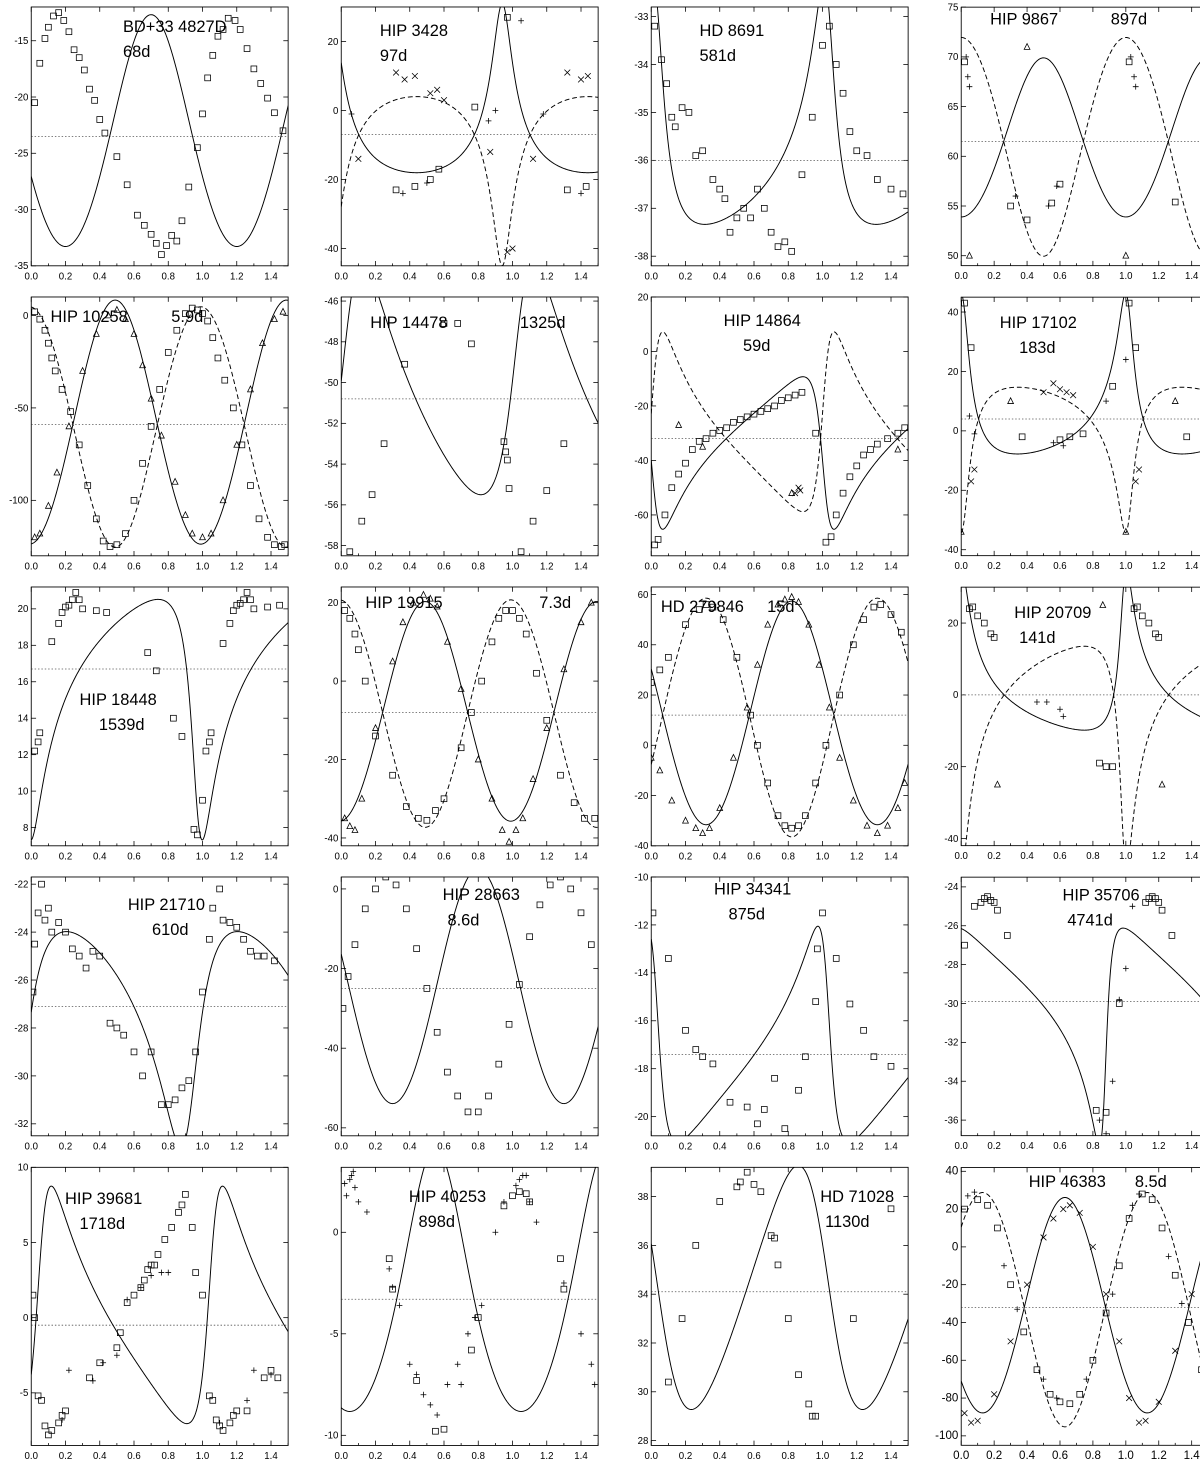 This screenshot has height=1475, width=1200. What do you see at coordinates (166, 905) in the screenshot?
I see `star-name-label: HIP 21710` at bounding box center [166, 905].